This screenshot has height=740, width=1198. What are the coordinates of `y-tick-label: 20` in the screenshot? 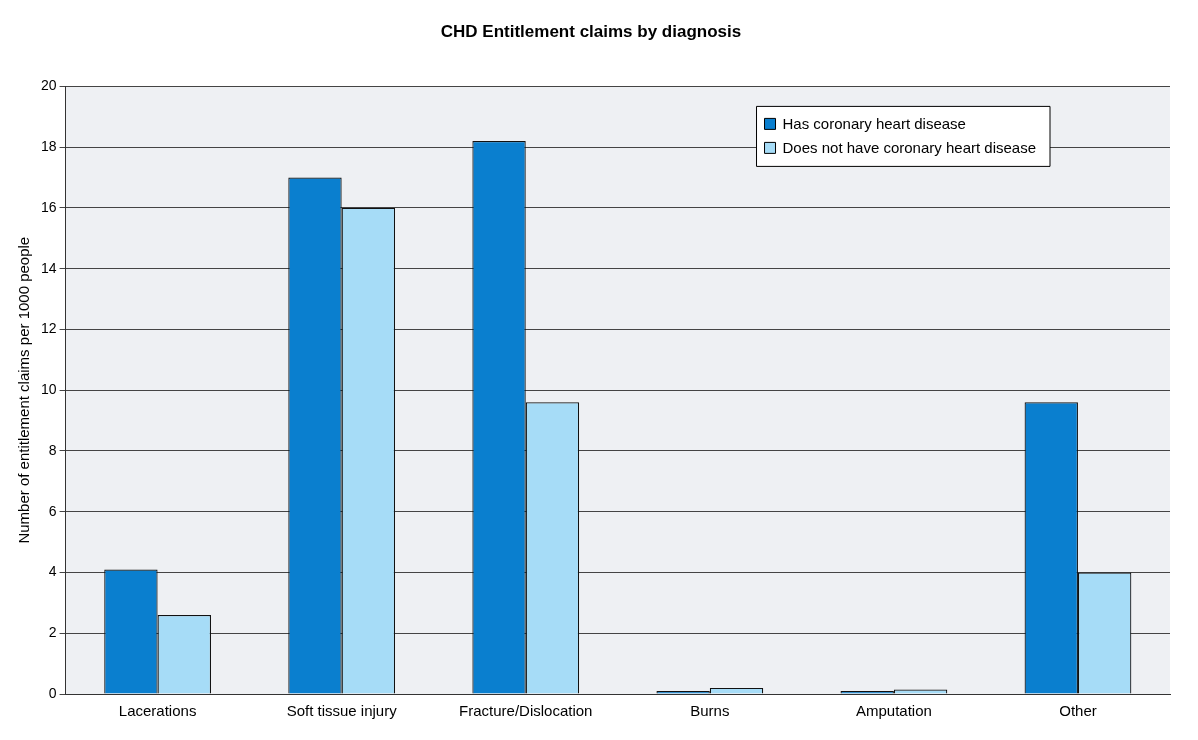 It's located at (48, 85).